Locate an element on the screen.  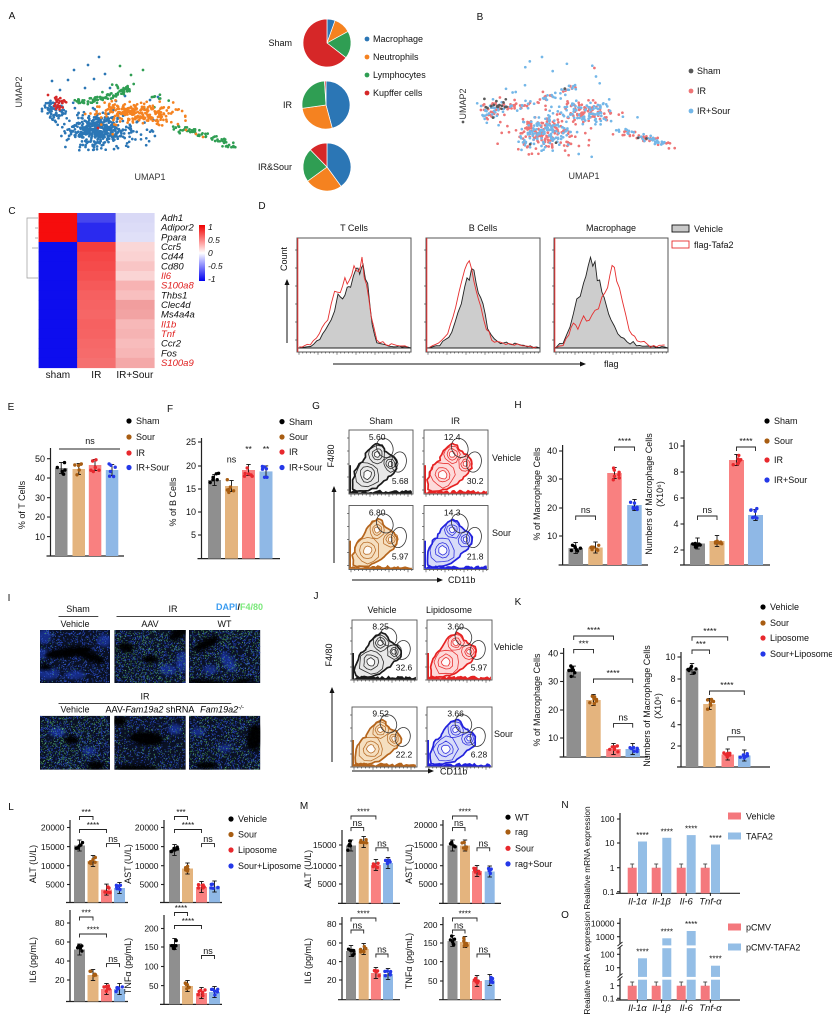
svg-text: 8 is located at coordinates (675, 472).